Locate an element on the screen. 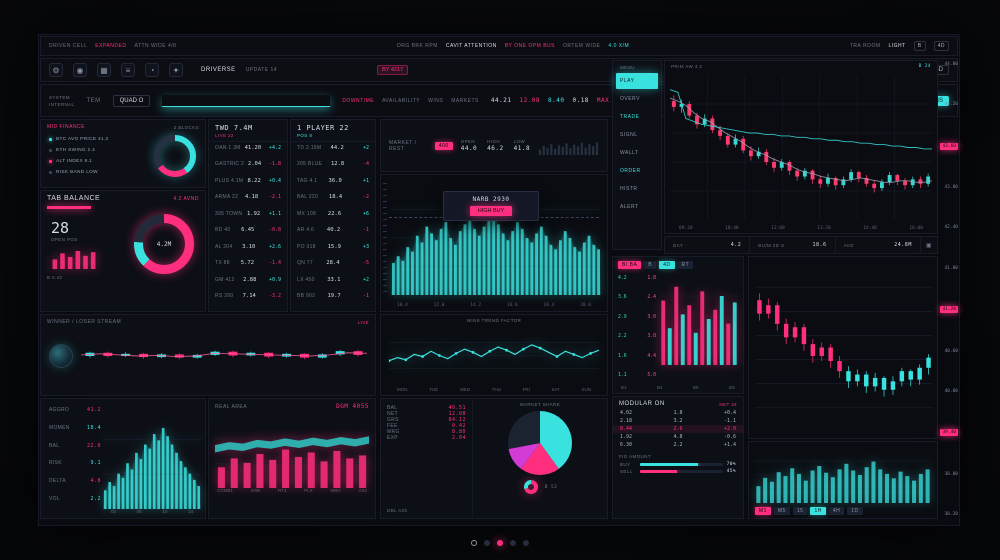 The image size is (1000, 560). menu-item: HISTR is located at coordinates (629, 189).